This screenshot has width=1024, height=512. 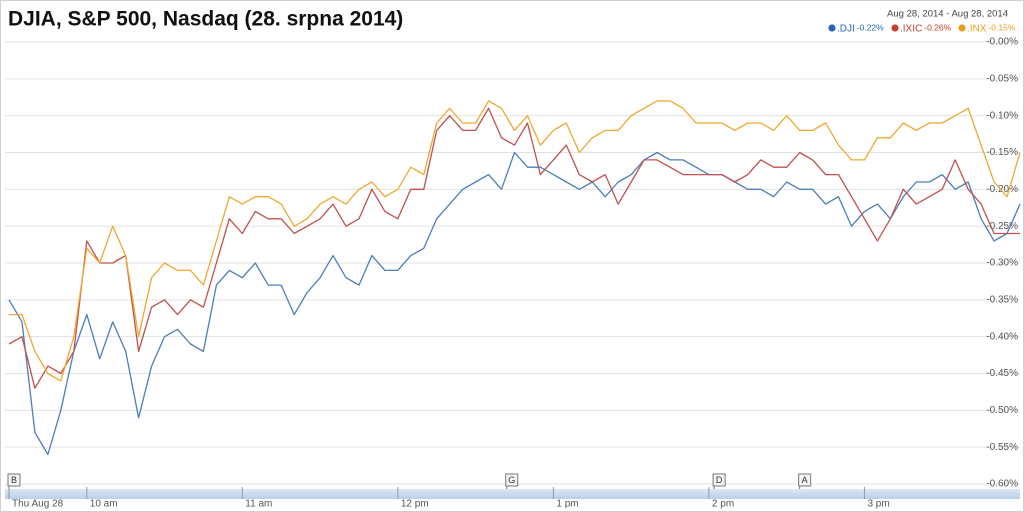 I want to click on legend-entry: .INX -0.15%, so click(x=991, y=28).